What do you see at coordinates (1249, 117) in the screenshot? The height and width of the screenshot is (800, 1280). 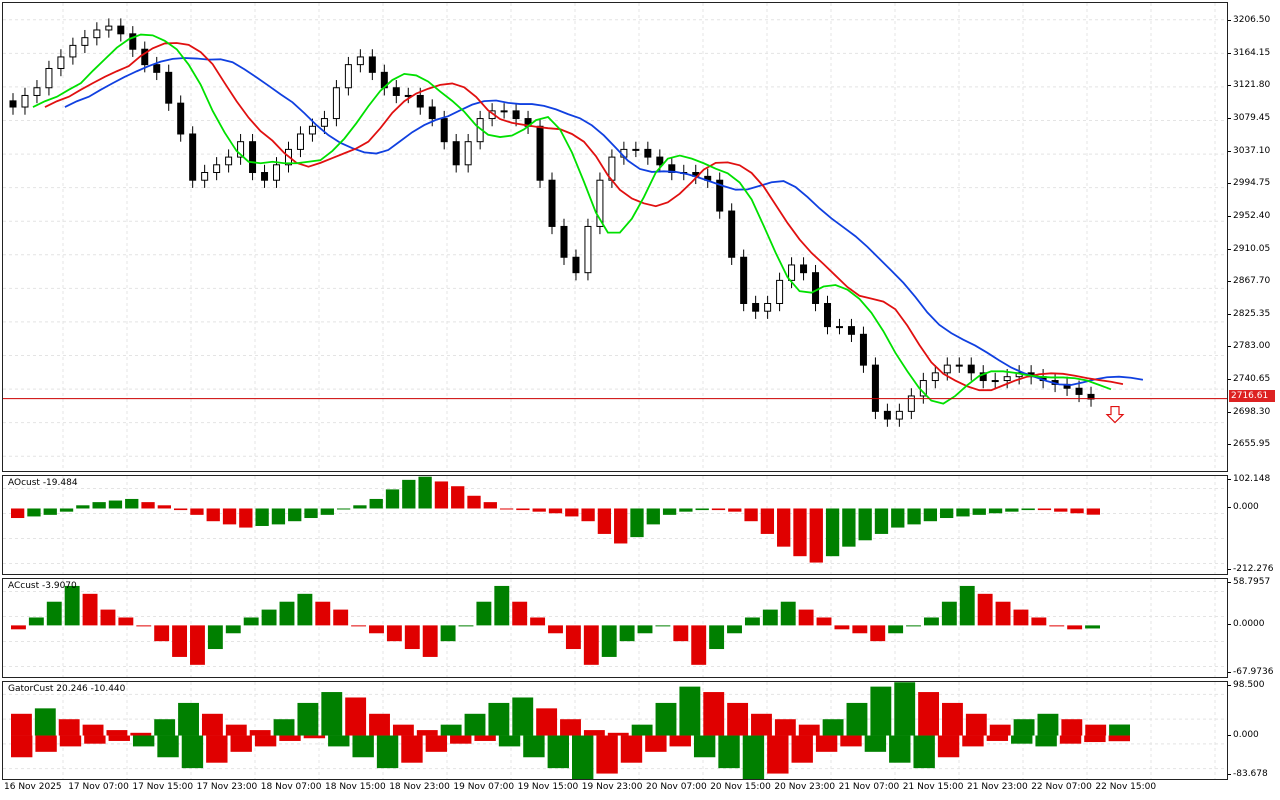 I see `price-tick-label: 3079.45` at bounding box center [1249, 117].